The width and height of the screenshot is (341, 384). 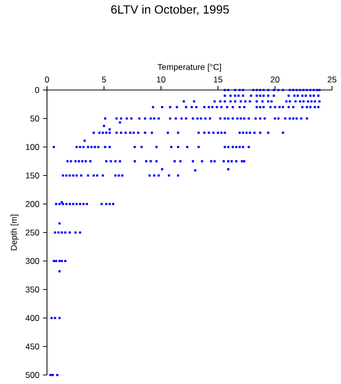 What do you see at coordinates (275, 79) in the screenshot?
I see `x-tick-label: 20` at bounding box center [275, 79].